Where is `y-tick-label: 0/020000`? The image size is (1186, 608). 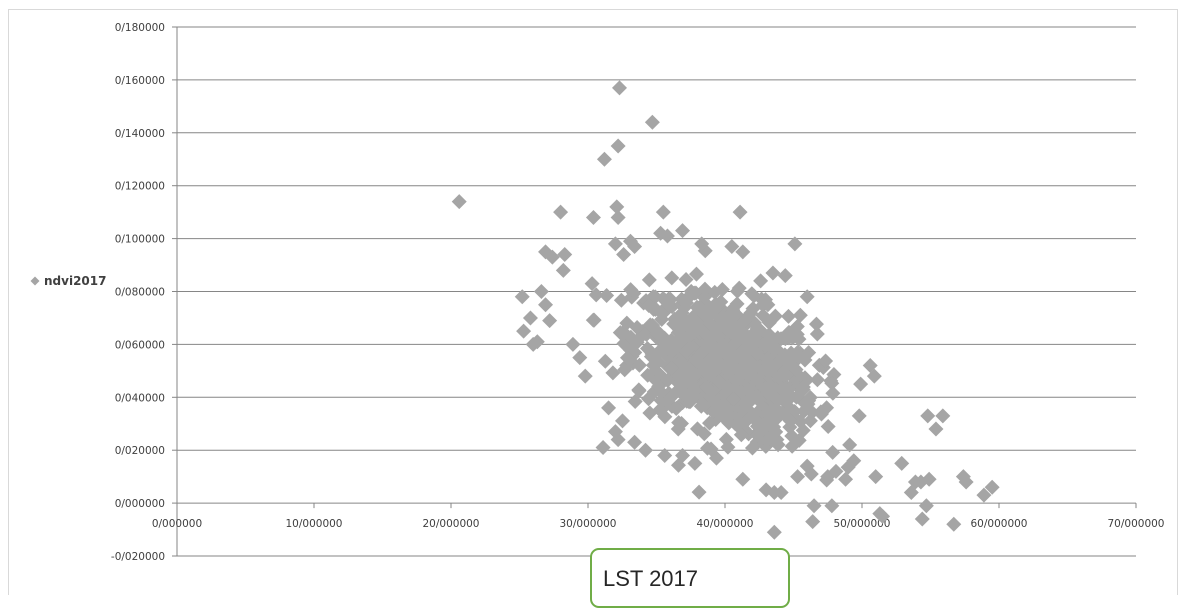
y-tick-label: 0/020000 is located at coordinates (140, 451).